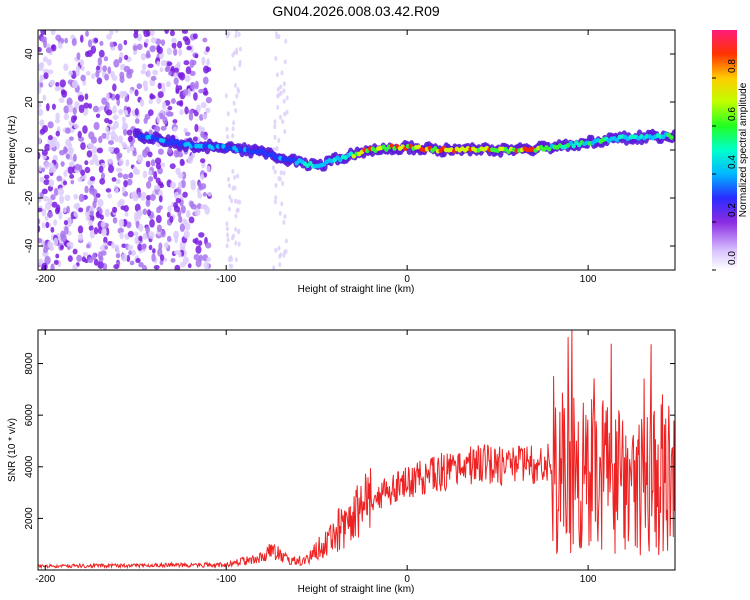  I want to click on spectrogram-y-label: Frequency (Hz), so click(12, 150).